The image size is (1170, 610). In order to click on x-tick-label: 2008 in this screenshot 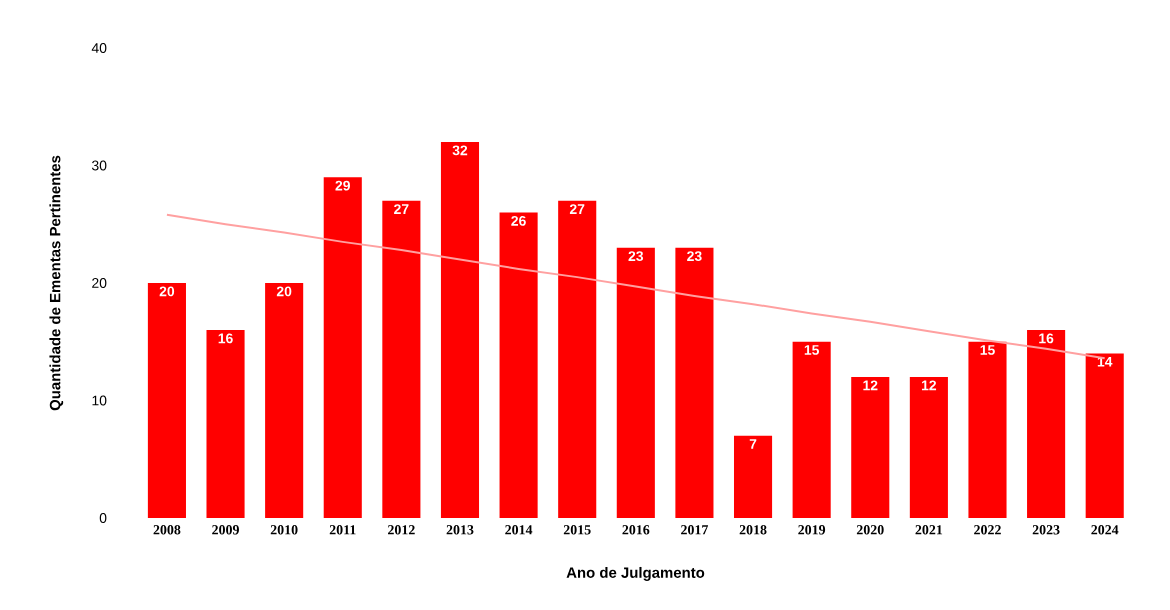, I will do `click(167, 530)`.